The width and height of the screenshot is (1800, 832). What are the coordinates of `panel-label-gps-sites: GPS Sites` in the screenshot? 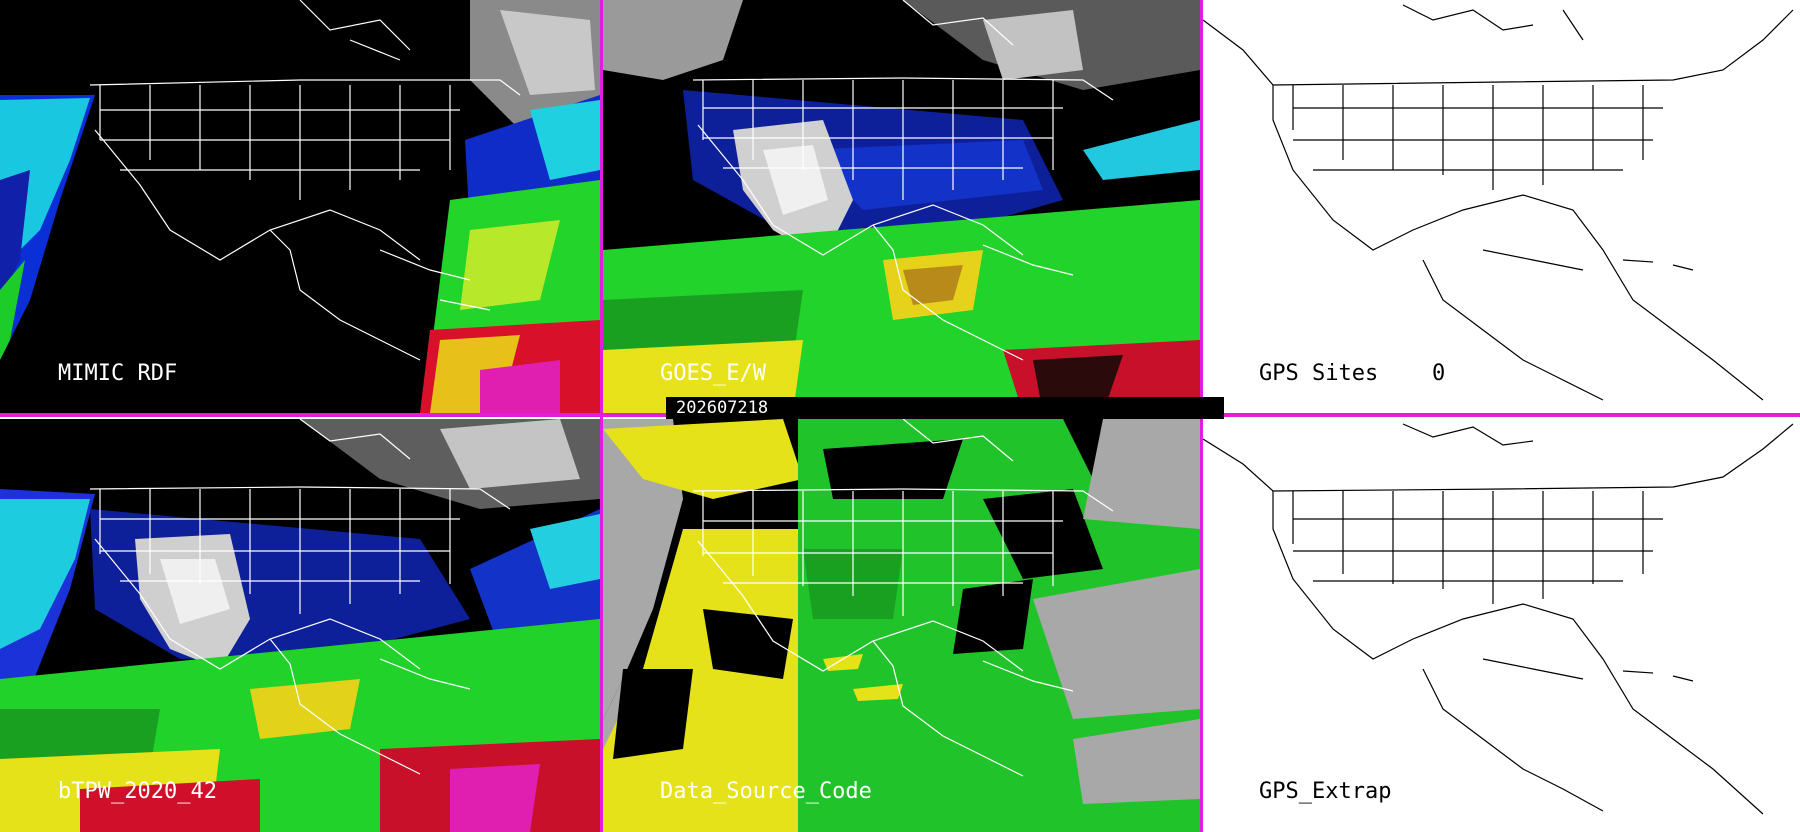 It's located at (1319, 373).